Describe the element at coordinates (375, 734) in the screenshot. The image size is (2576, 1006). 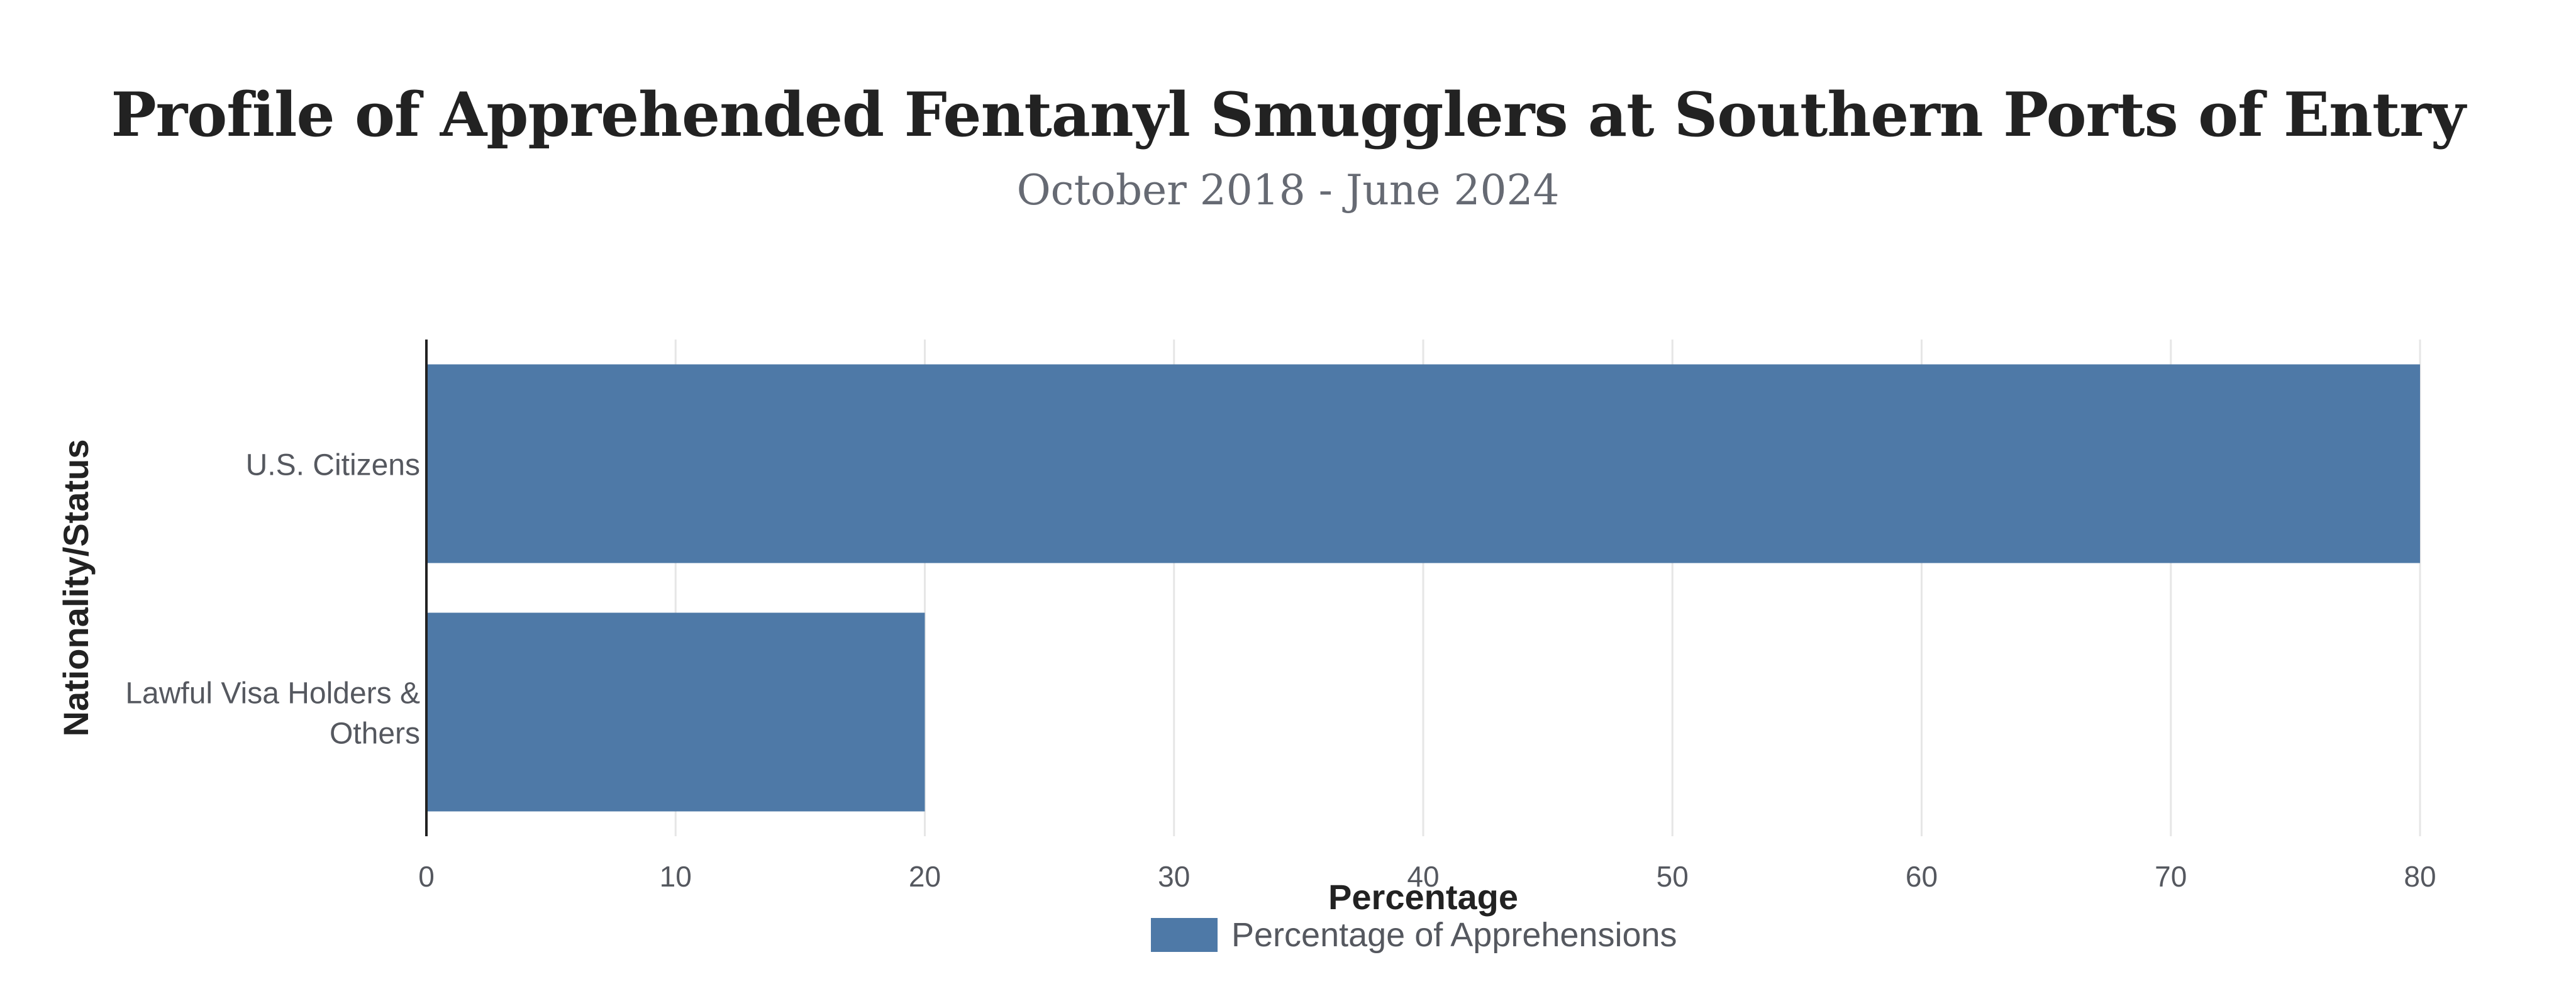
I see `y-tick-label: Others` at that location.